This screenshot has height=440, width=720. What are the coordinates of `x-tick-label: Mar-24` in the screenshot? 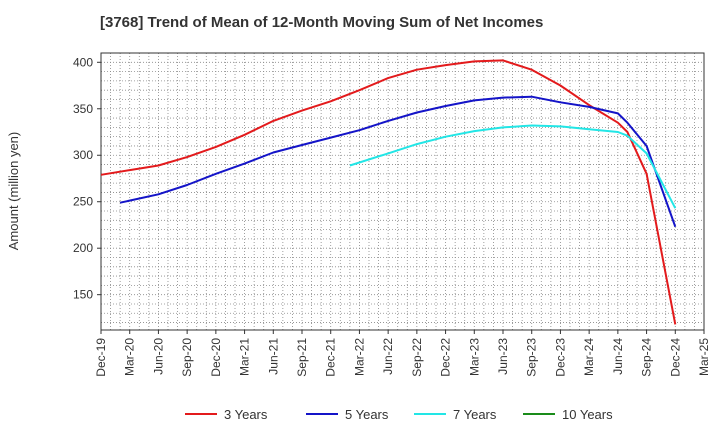 It's located at (589, 357).